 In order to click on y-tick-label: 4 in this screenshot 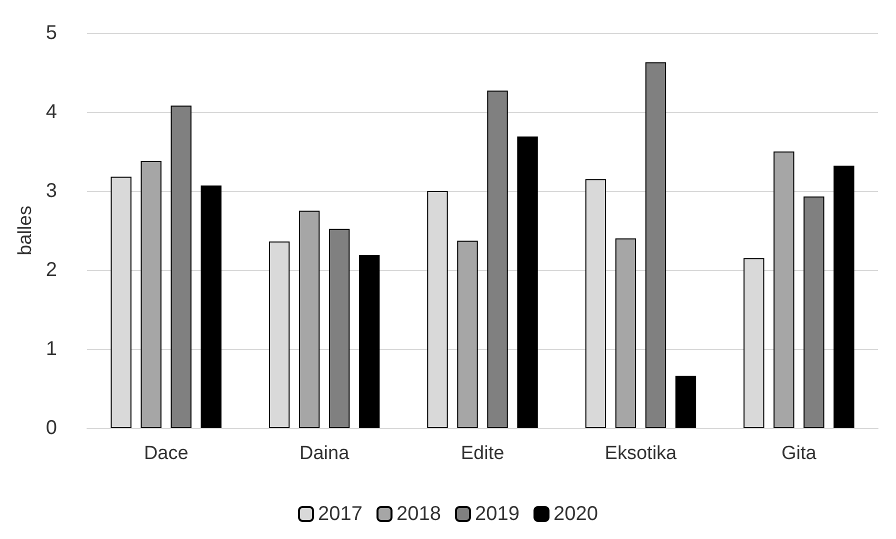, I will do `click(52, 112)`.